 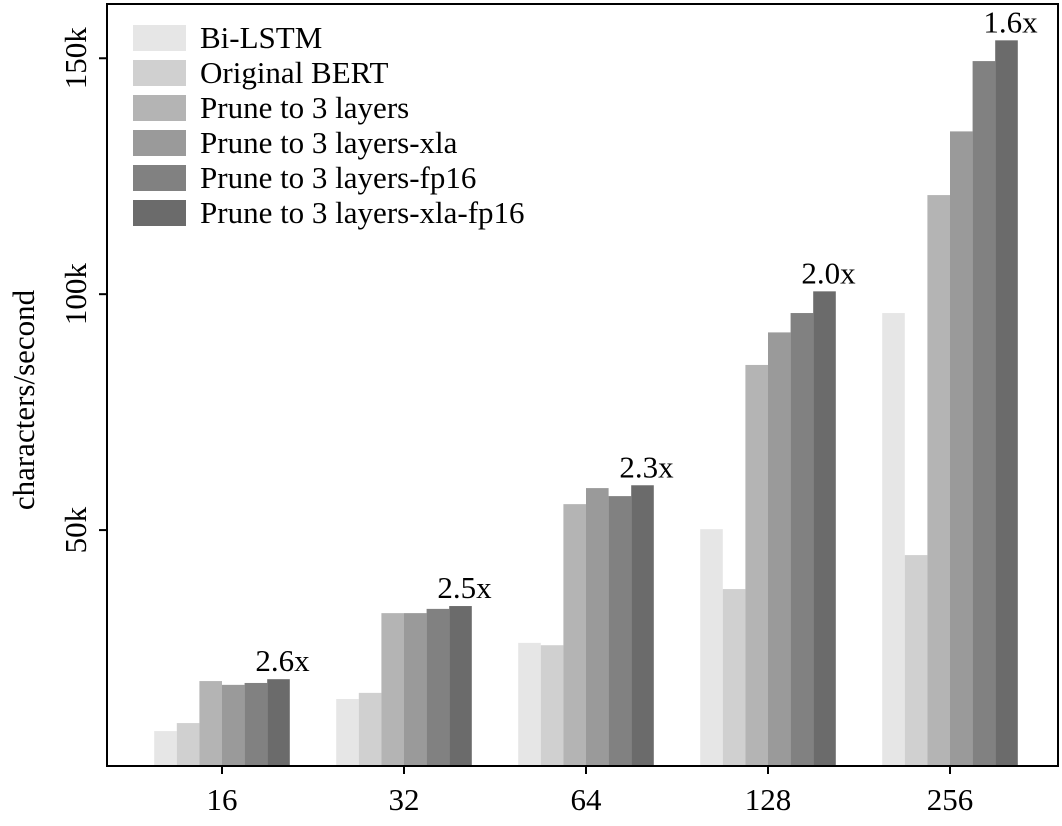 What do you see at coordinates (23, 399) in the screenshot?
I see `y-axis-label: characters/second` at bounding box center [23, 399].